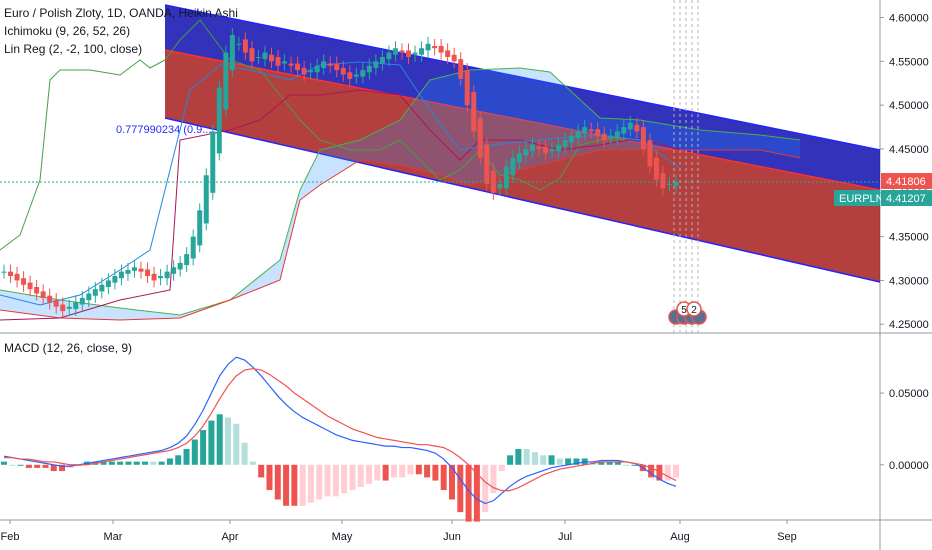 This screenshot has height=550, width=932. Describe the element at coordinates (904, 430) in the screenshot. I see `macd-axis: 0.00000 0.05000` at that location.